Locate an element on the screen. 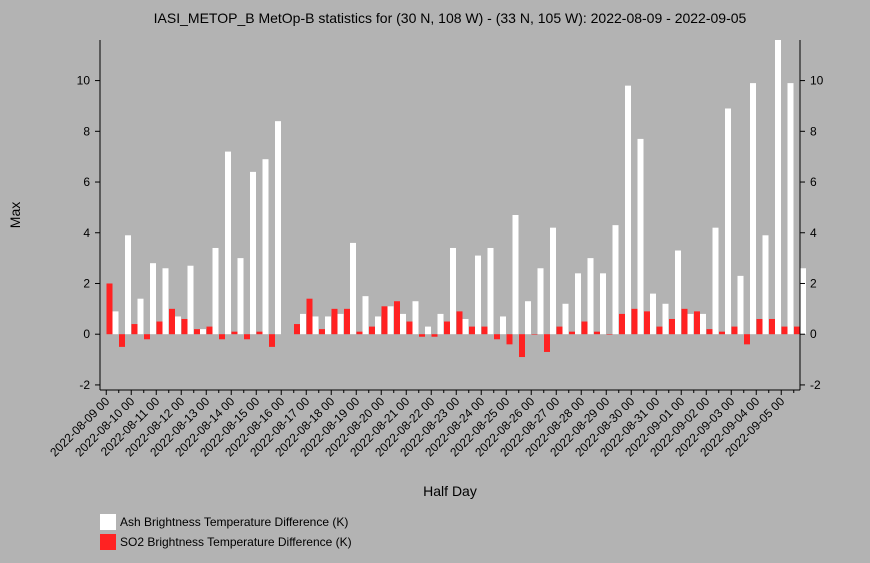  y-tick-label-right: 6 is located at coordinates (813, 182).